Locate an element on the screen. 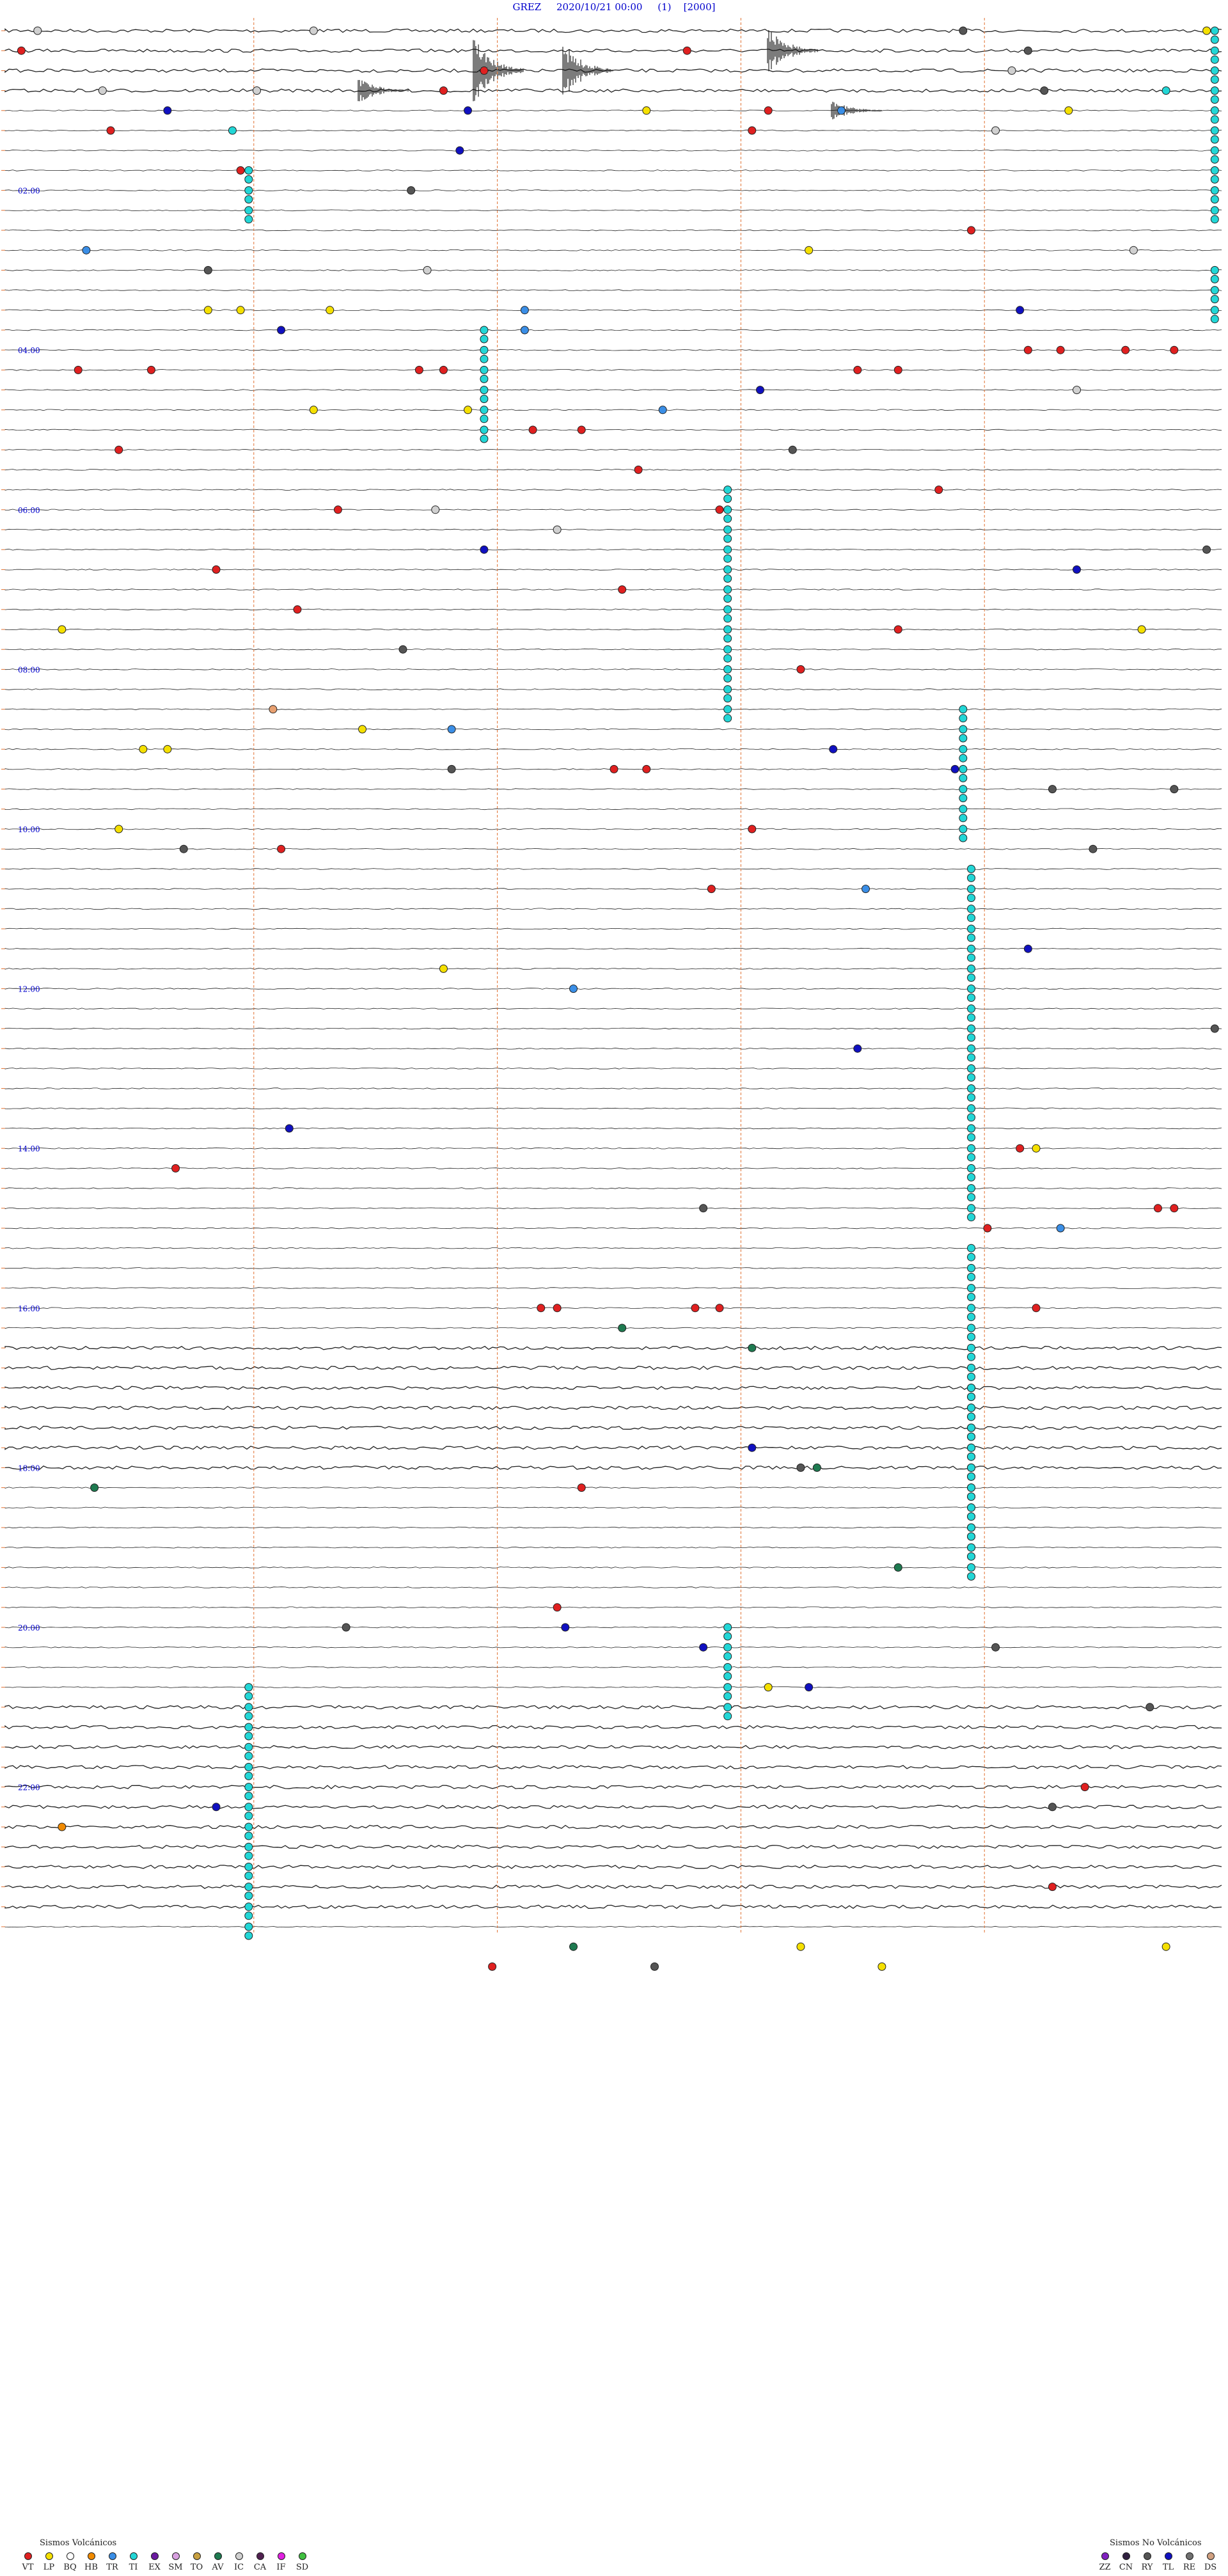 Image resolution: width=1228 pixels, height=2576 pixels. hour-label: 16:00 is located at coordinates (29, 1308).